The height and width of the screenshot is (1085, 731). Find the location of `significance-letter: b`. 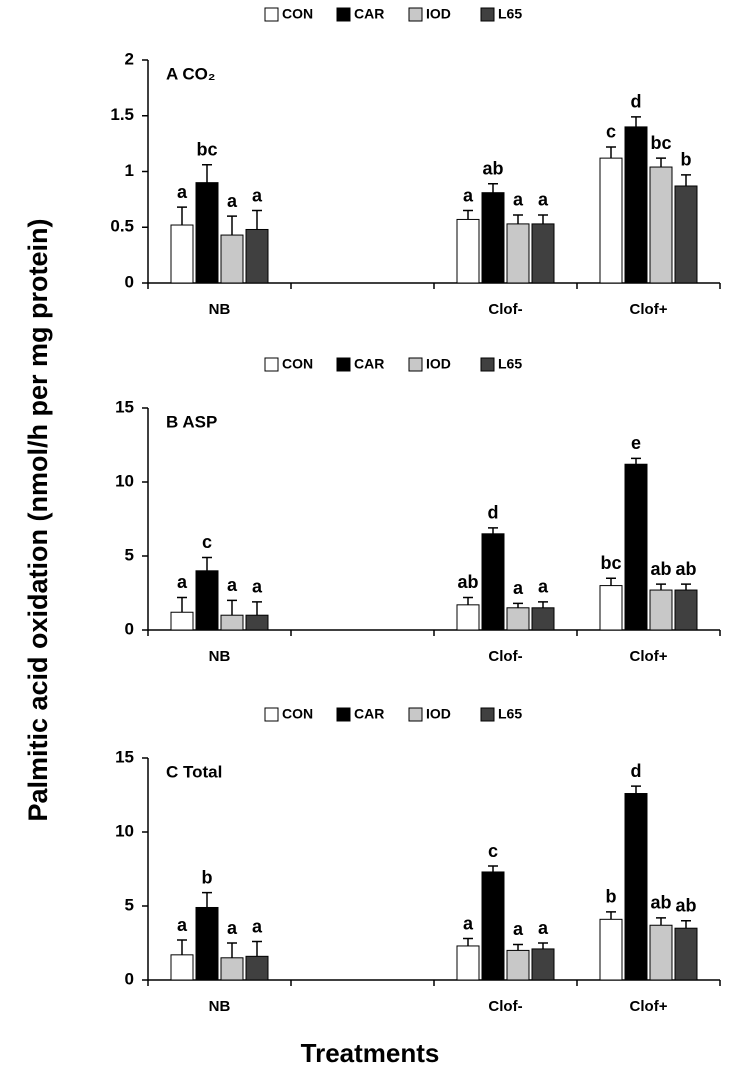

significance-letter: b is located at coordinates (207, 877).